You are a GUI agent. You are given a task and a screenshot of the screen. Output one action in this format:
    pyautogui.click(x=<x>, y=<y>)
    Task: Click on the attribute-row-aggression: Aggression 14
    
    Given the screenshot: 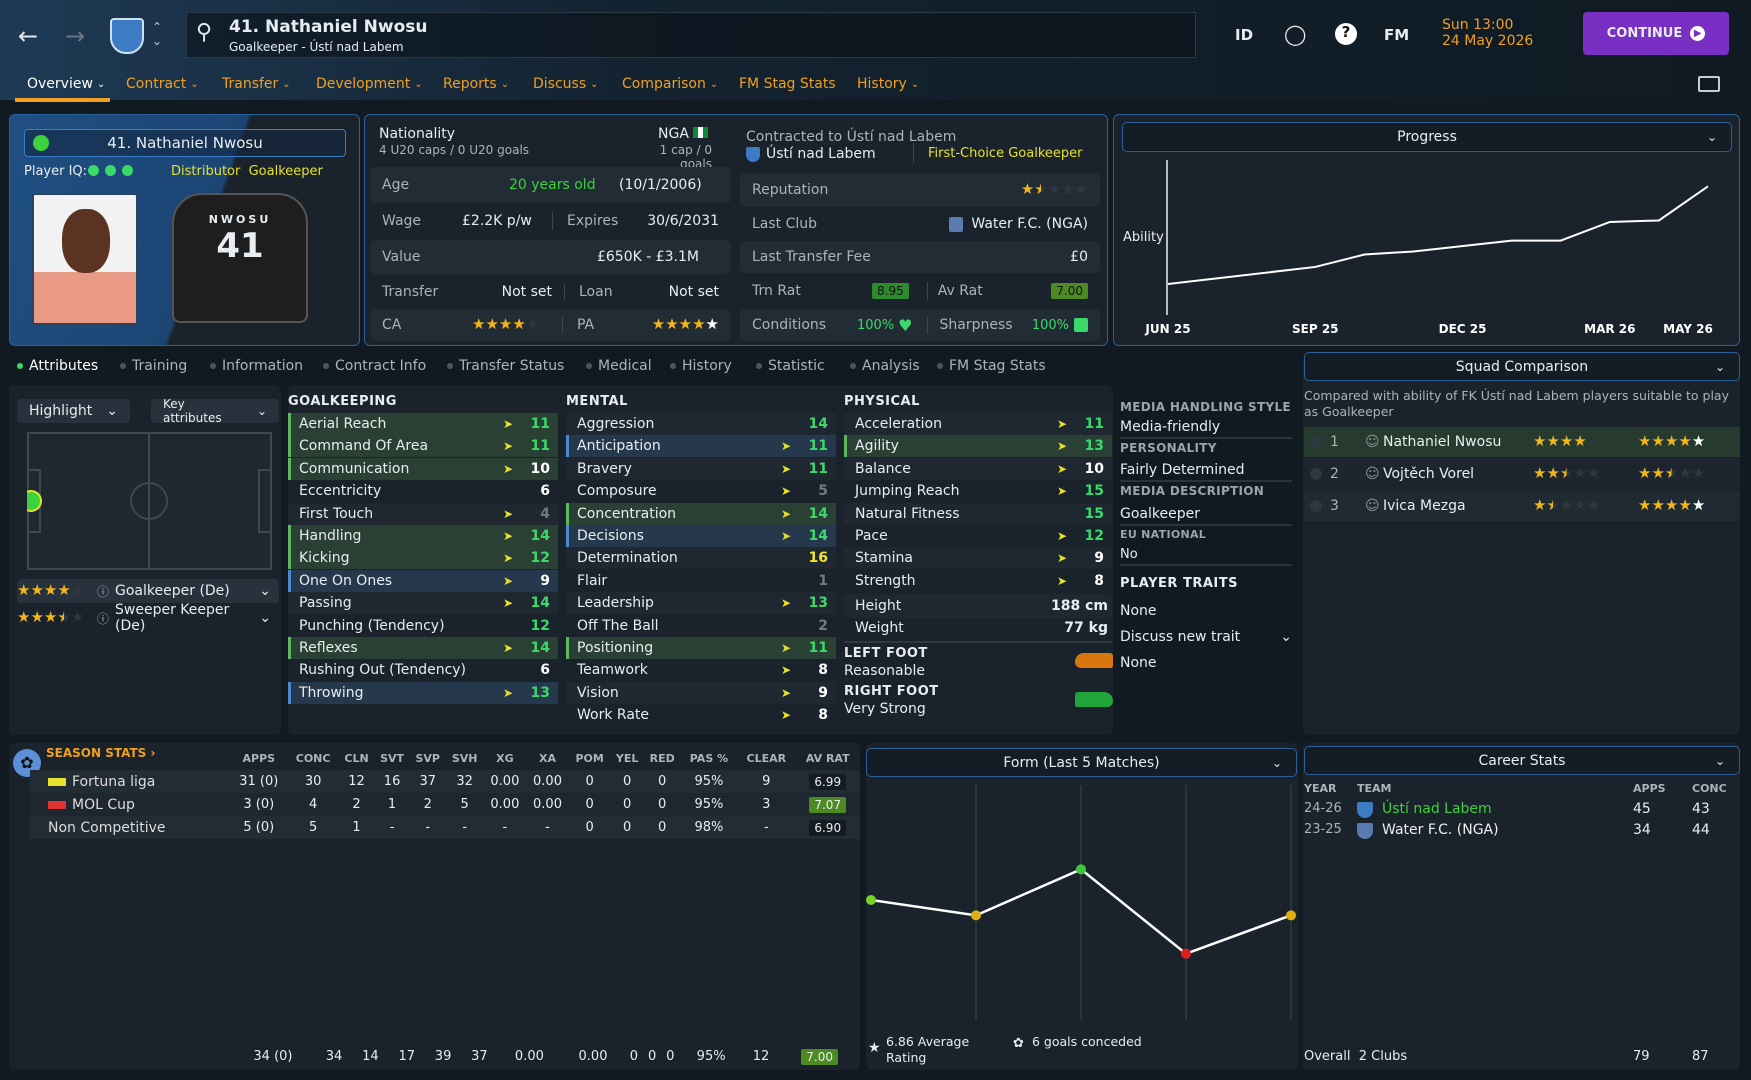 What is the action you would take?
    pyautogui.click(x=701, y=424)
    